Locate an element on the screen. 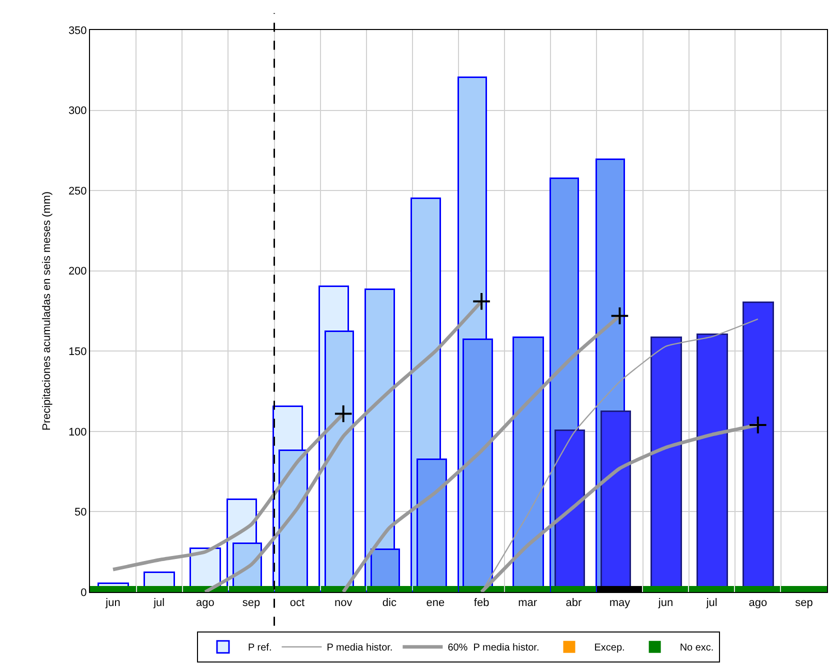  y-tick-label: 50 is located at coordinates (80, 512).